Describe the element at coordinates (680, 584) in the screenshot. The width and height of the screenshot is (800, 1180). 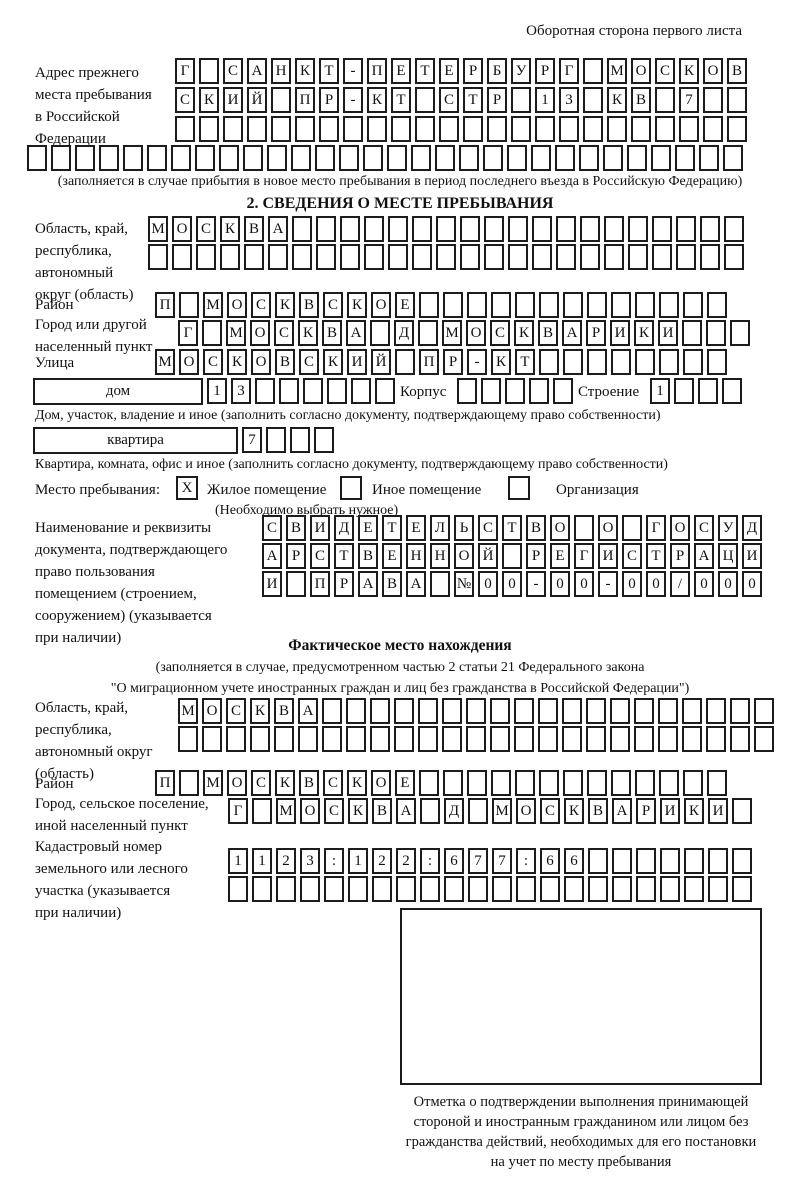
I see `char-cell: /` at that location.